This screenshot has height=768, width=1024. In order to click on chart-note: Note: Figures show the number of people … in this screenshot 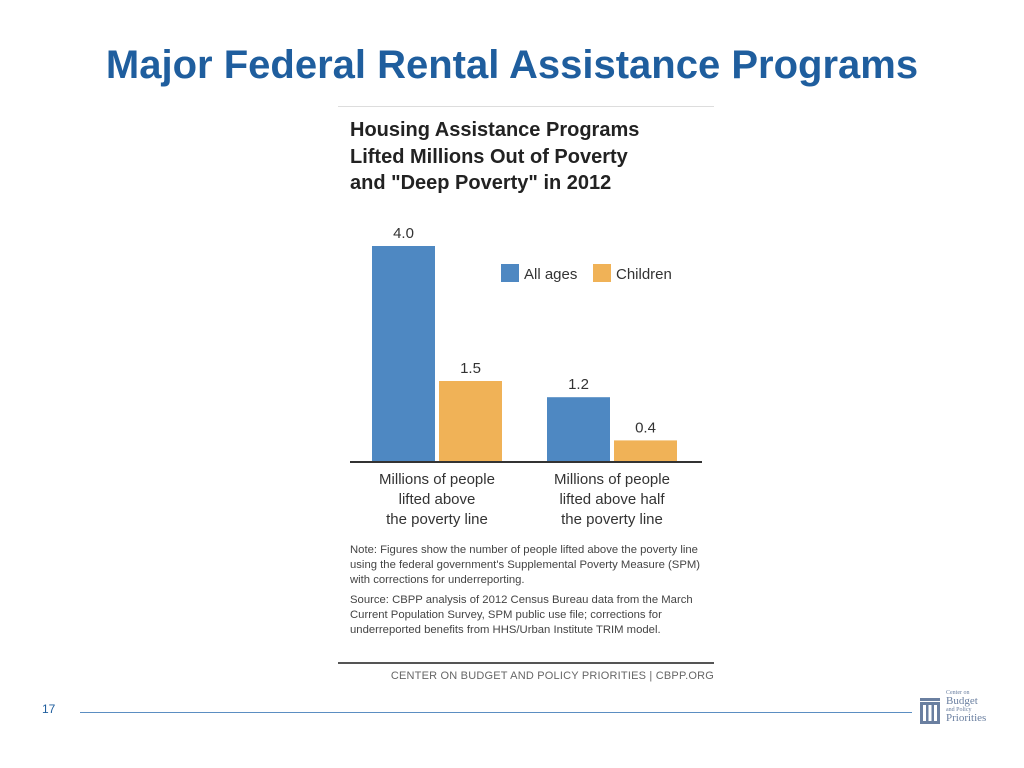, I will do `click(525, 565)`.